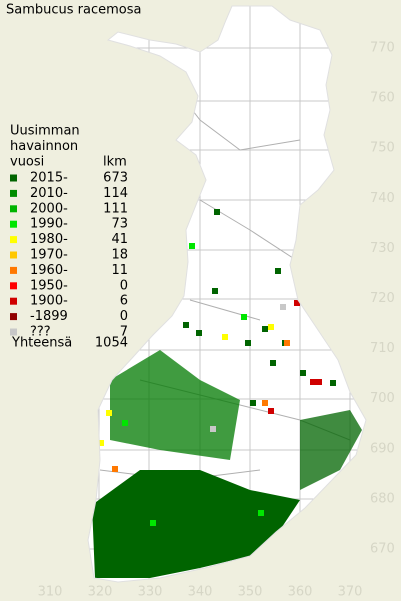 This screenshot has width=401, height=601. Describe the element at coordinates (41, 343) in the screenshot. I see `legend-total-label: Yhteensä` at that location.